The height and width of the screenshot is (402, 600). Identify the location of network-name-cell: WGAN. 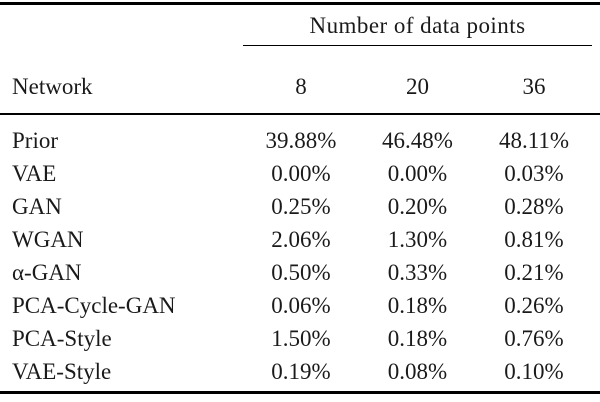
(48, 239).